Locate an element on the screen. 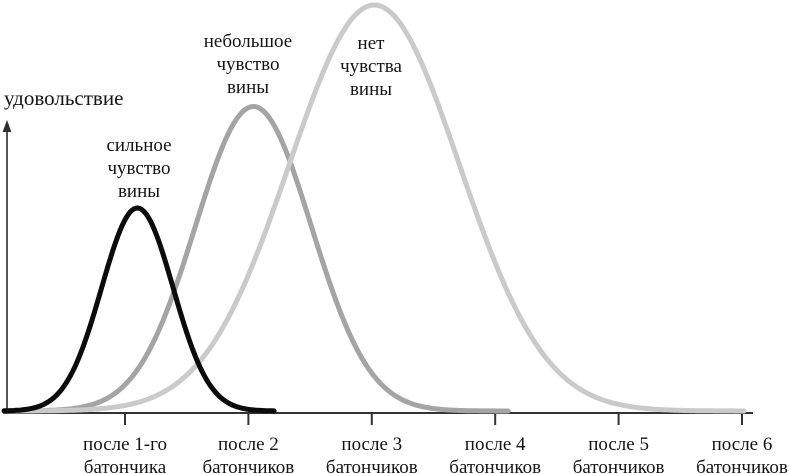 This screenshot has height=474, width=790. x-tick-label: после 2 батончиков is located at coordinates (248, 454).